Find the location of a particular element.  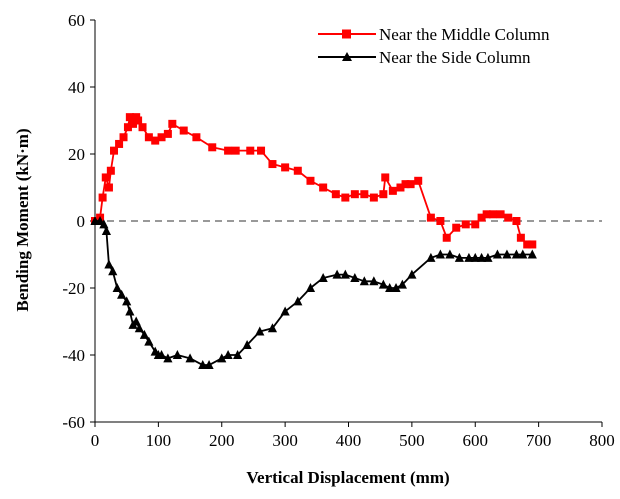

legend-label-middle-column: Near the Middle Column is located at coordinates (464, 34).